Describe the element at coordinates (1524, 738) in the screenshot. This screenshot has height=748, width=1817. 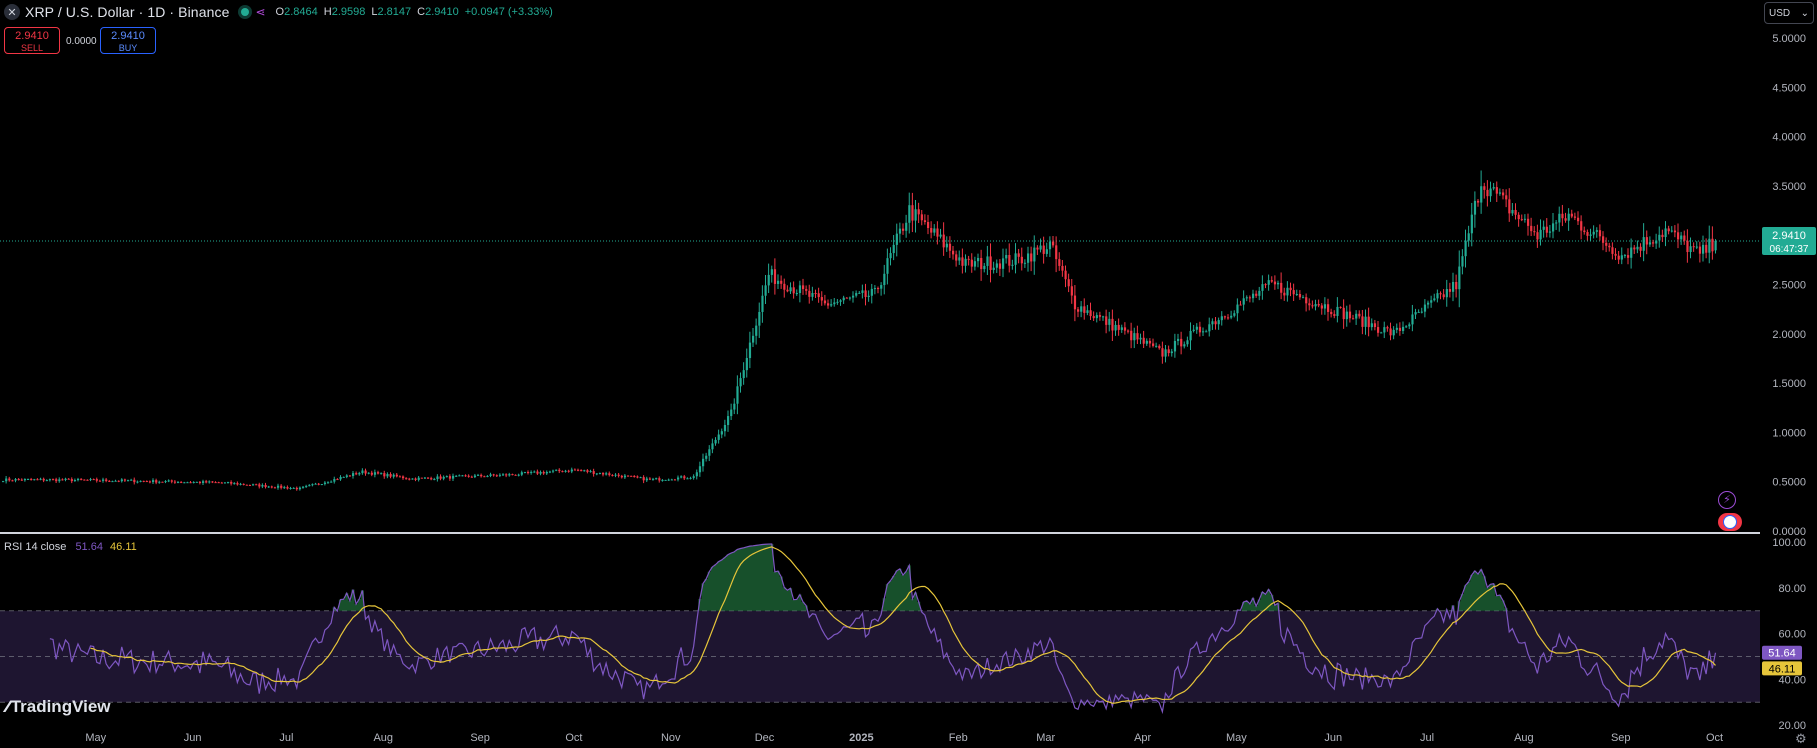
I see `time-tick-label: Aug` at that location.